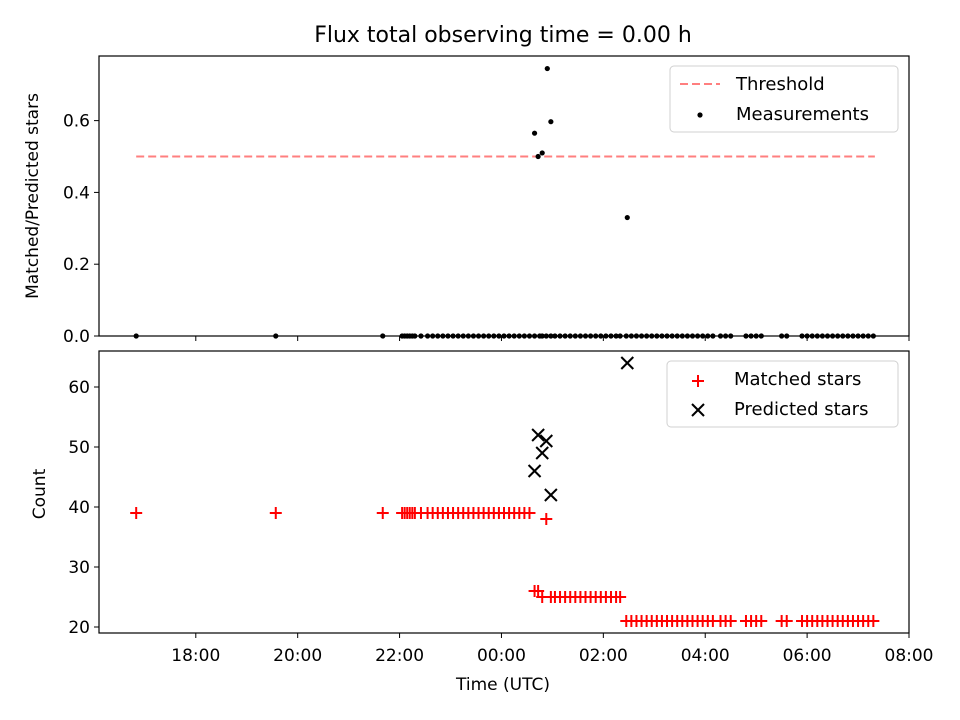  What do you see at coordinates (909, 656) in the screenshot?
I see `x-tick-label: 08:00` at bounding box center [909, 656].